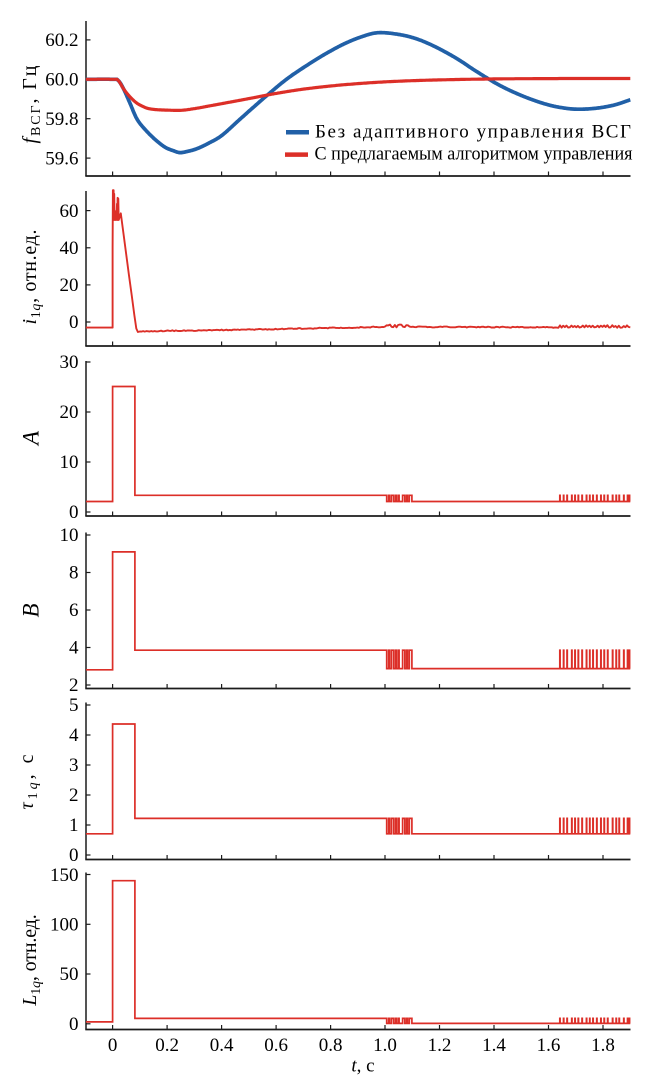 This screenshot has width=662, height=1088. What do you see at coordinates (473, 132) in the screenshot?
I see `svg-text: Без адаптивного управления ВСГ` at bounding box center [473, 132].